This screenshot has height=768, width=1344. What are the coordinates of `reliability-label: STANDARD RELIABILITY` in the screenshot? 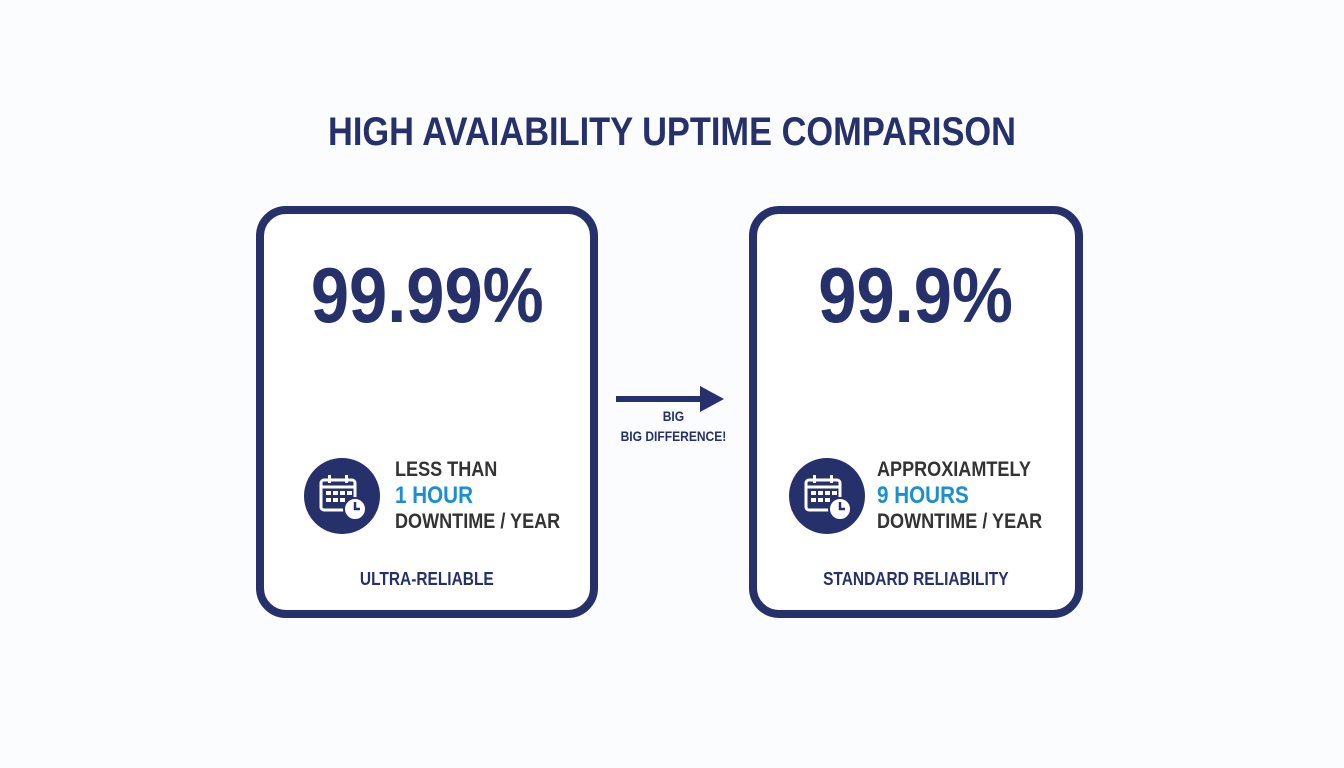 It's located at (916, 579).